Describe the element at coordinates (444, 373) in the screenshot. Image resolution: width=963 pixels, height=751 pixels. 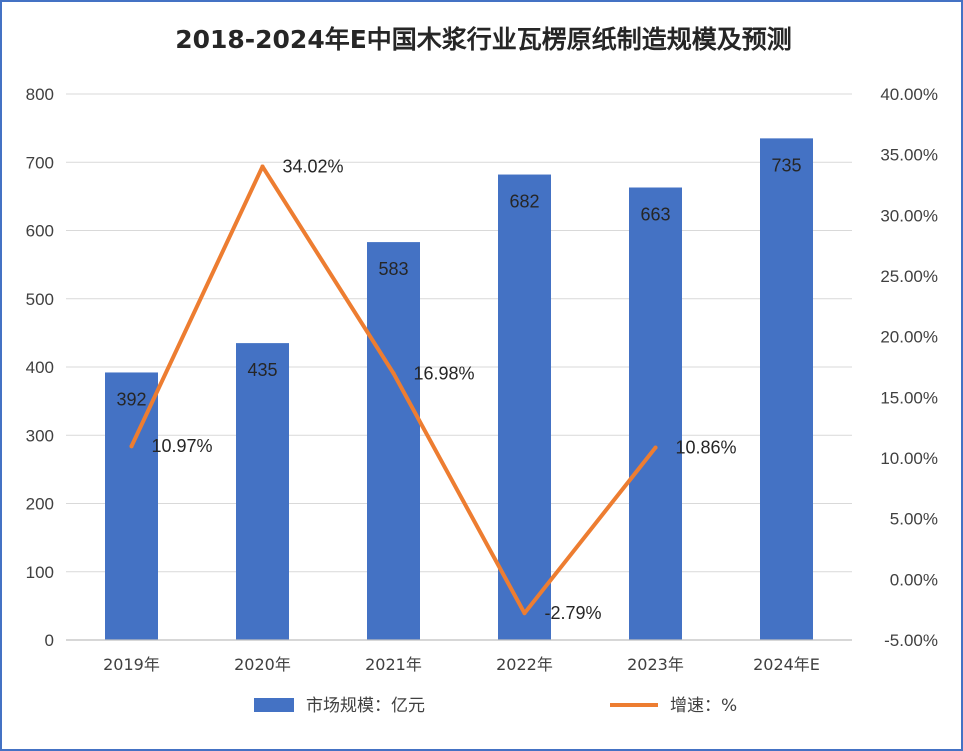
I see `line-data-label: 16.98%` at that location.